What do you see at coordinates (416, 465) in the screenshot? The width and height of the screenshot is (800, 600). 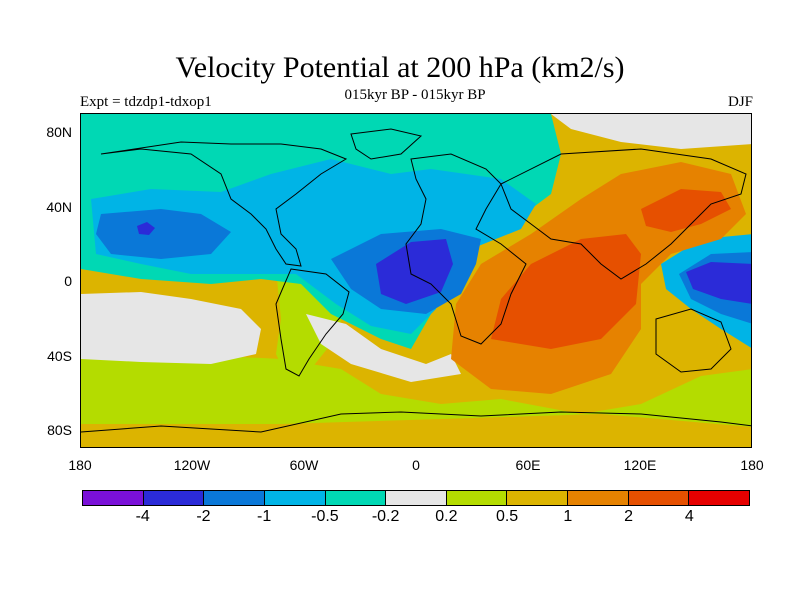 I see `x-label-0: 0` at bounding box center [416, 465].